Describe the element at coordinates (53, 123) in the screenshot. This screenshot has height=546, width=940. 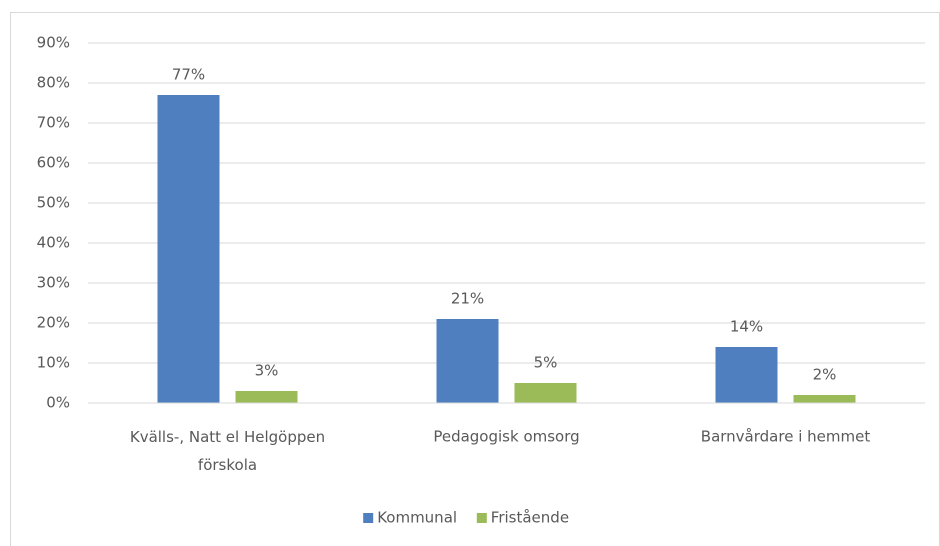
I see `y-tick-label: 70%` at that location.